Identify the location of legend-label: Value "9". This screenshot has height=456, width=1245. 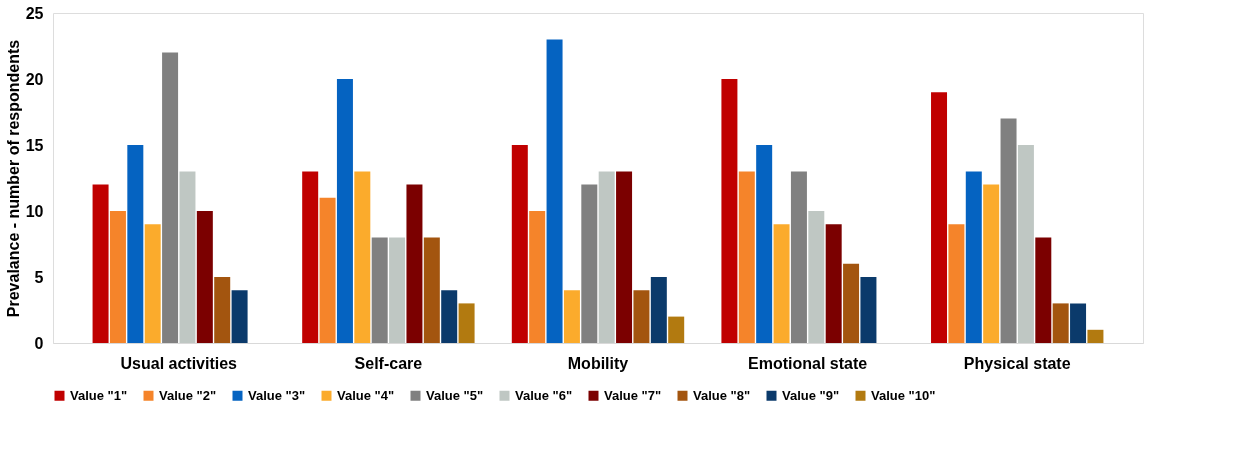
(811, 395).